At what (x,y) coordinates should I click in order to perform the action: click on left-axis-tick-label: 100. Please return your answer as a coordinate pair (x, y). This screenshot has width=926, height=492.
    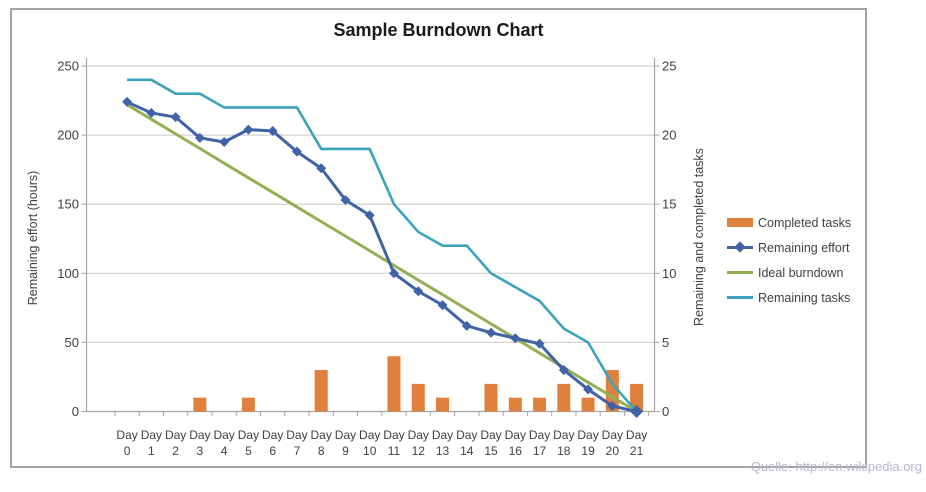
    Looking at the image, I should click on (68, 273).